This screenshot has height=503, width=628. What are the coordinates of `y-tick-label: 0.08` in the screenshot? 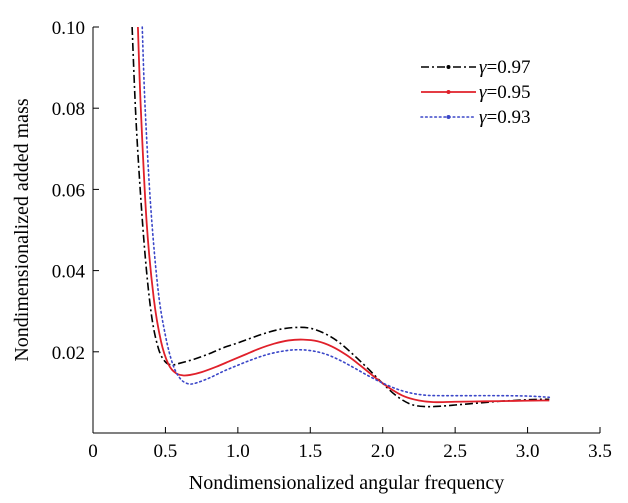 It's located at (68, 109).